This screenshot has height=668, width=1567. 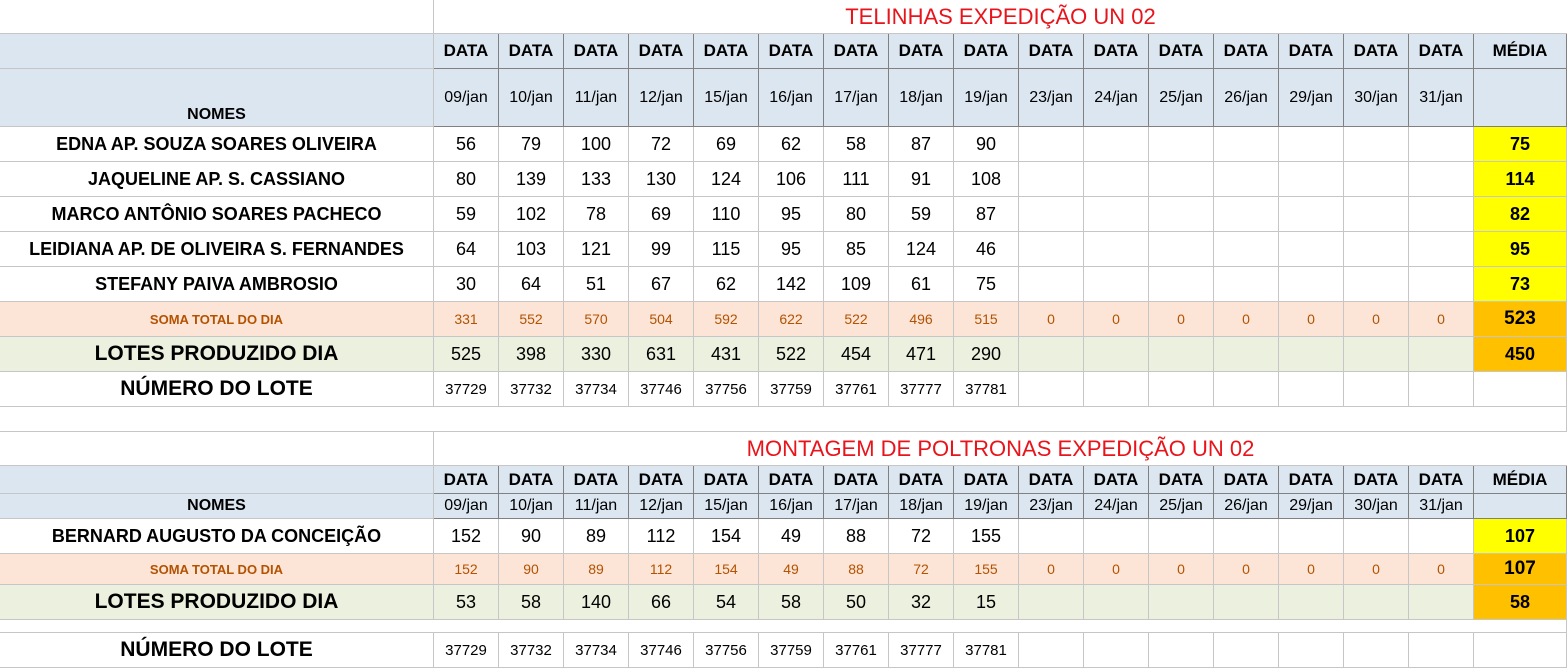 What do you see at coordinates (217, 214) in the screenshot?
I see `section1-worker-name: MARCO ANTÔNIO SOARES PACHECO` at bounding box center [217, 214].